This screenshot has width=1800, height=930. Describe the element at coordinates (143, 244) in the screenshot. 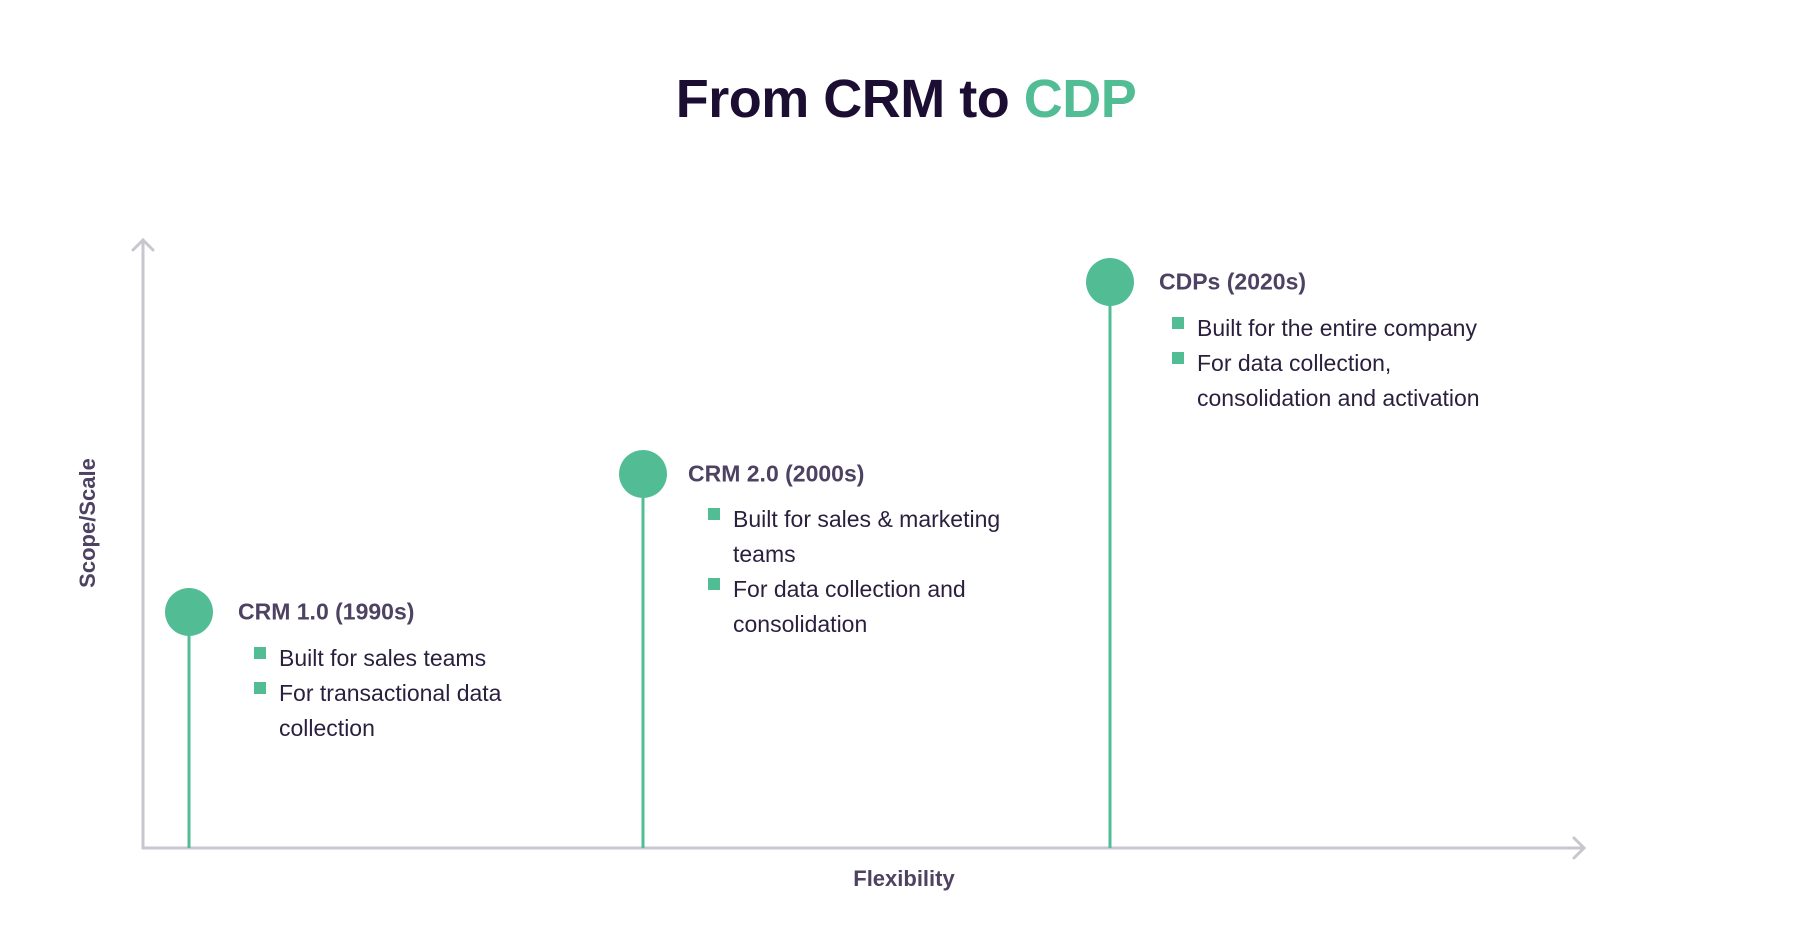

I see `y-axis-arrow` at that location.